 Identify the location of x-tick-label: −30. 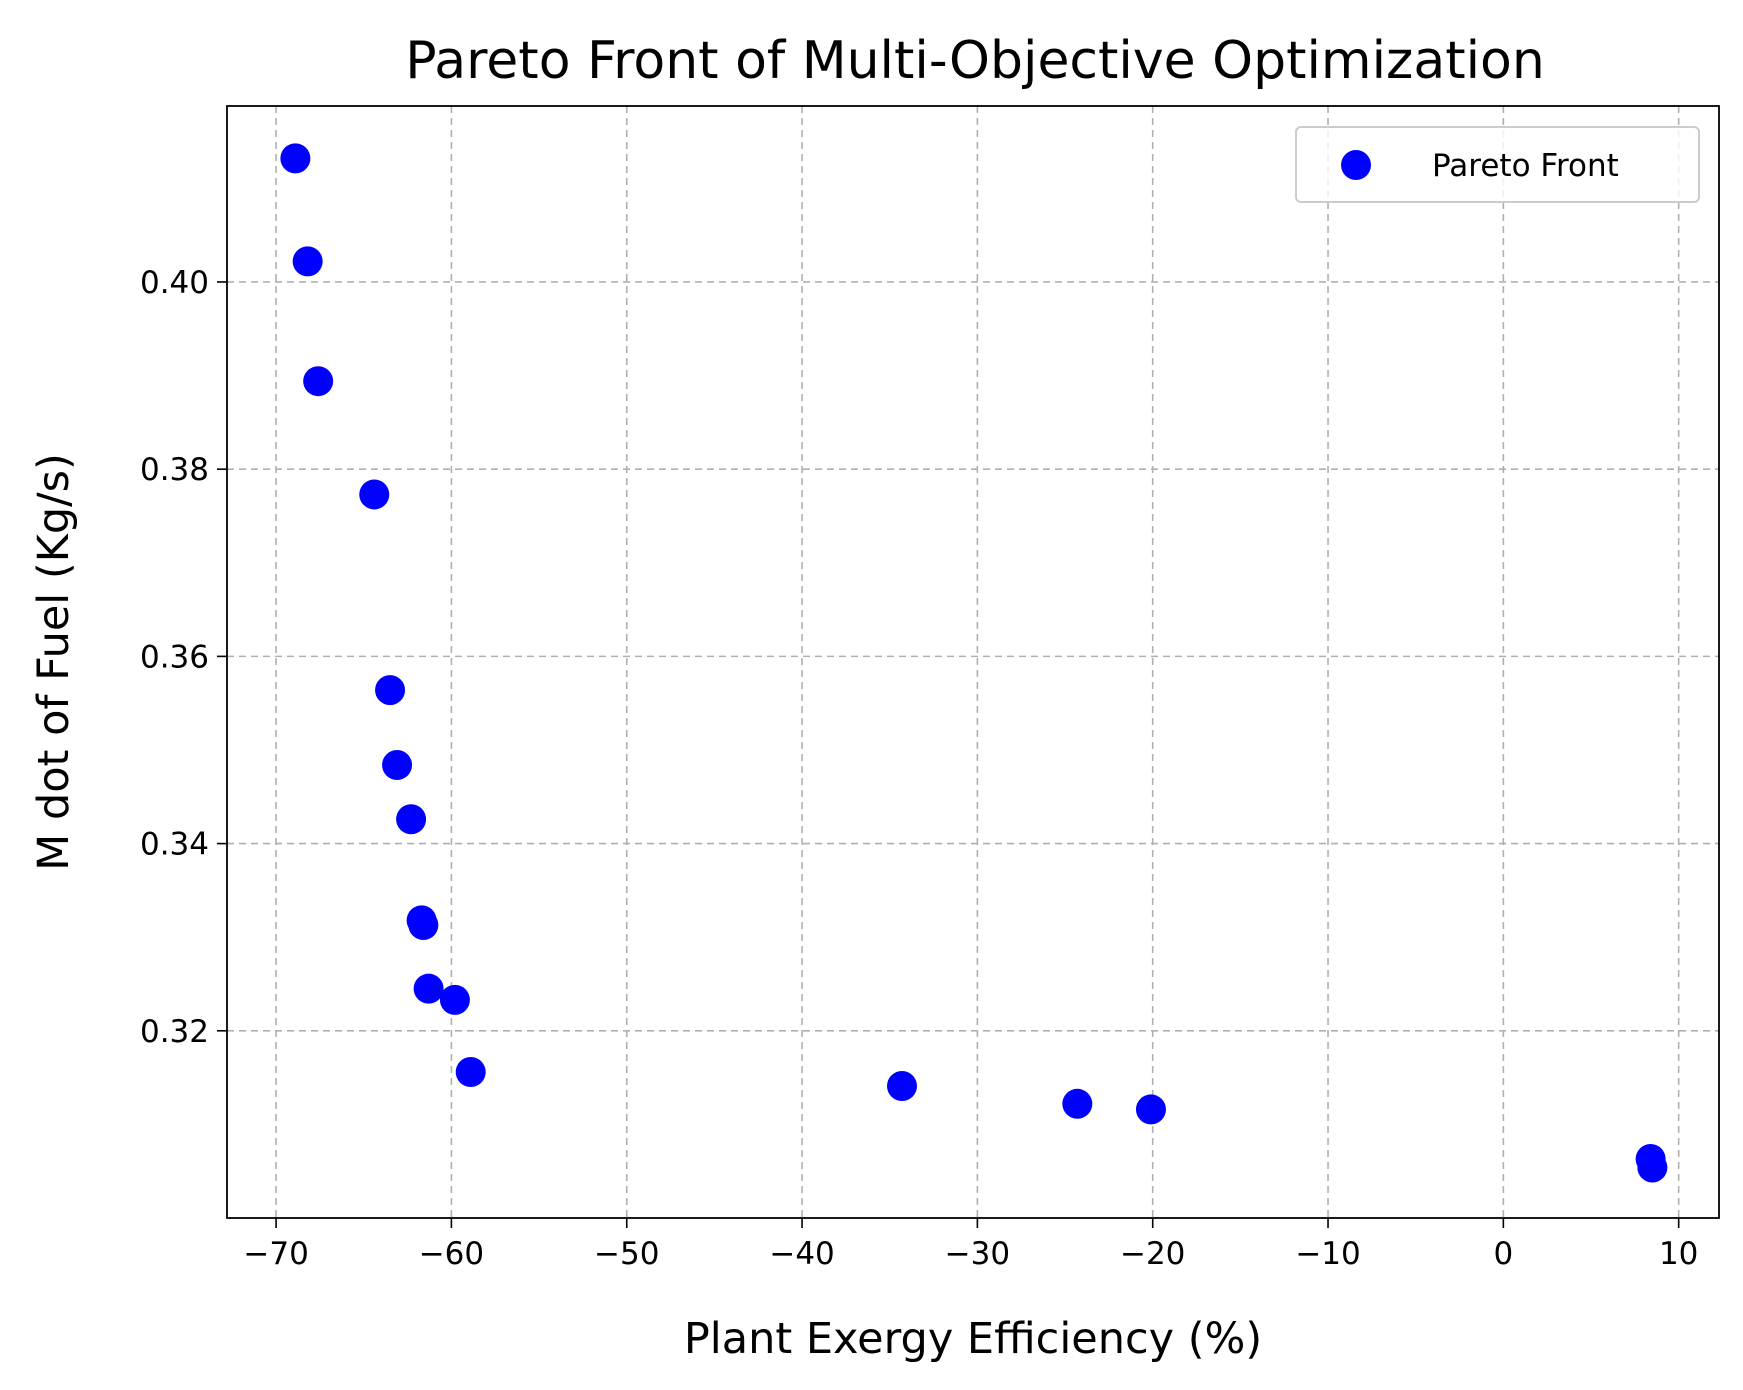
(977, 1254).